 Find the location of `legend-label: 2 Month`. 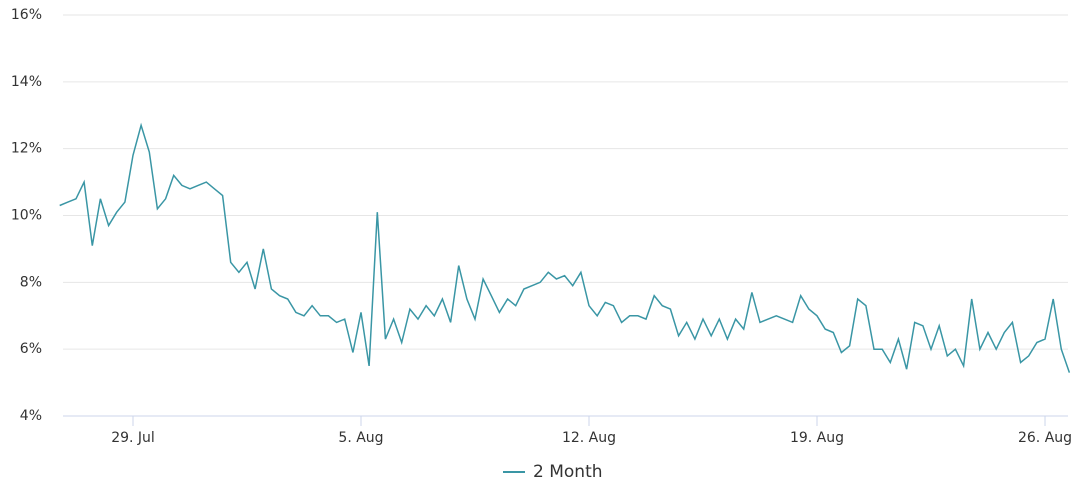

legend-label: 2 Month is located at coordinates (568, 472).